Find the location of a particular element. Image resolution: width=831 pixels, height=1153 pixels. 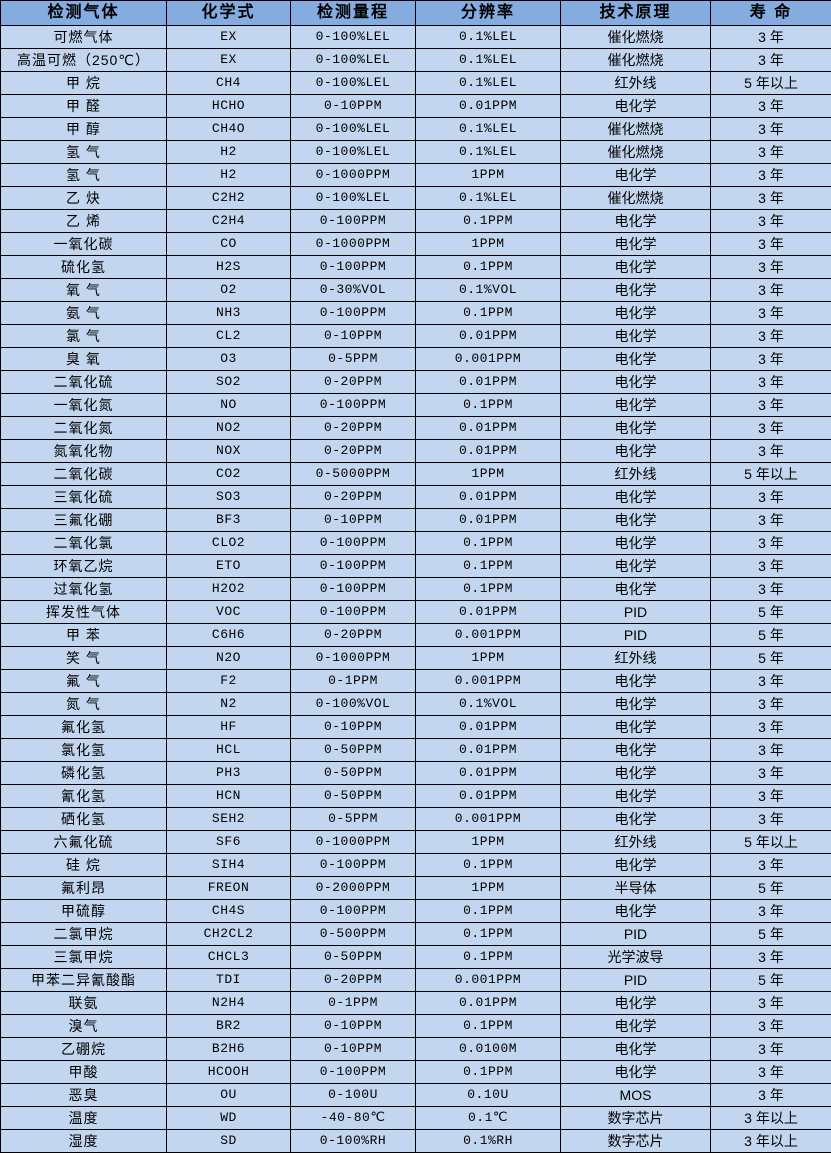

cell-range: 0-5PPM is located at coordinates (353, 359).